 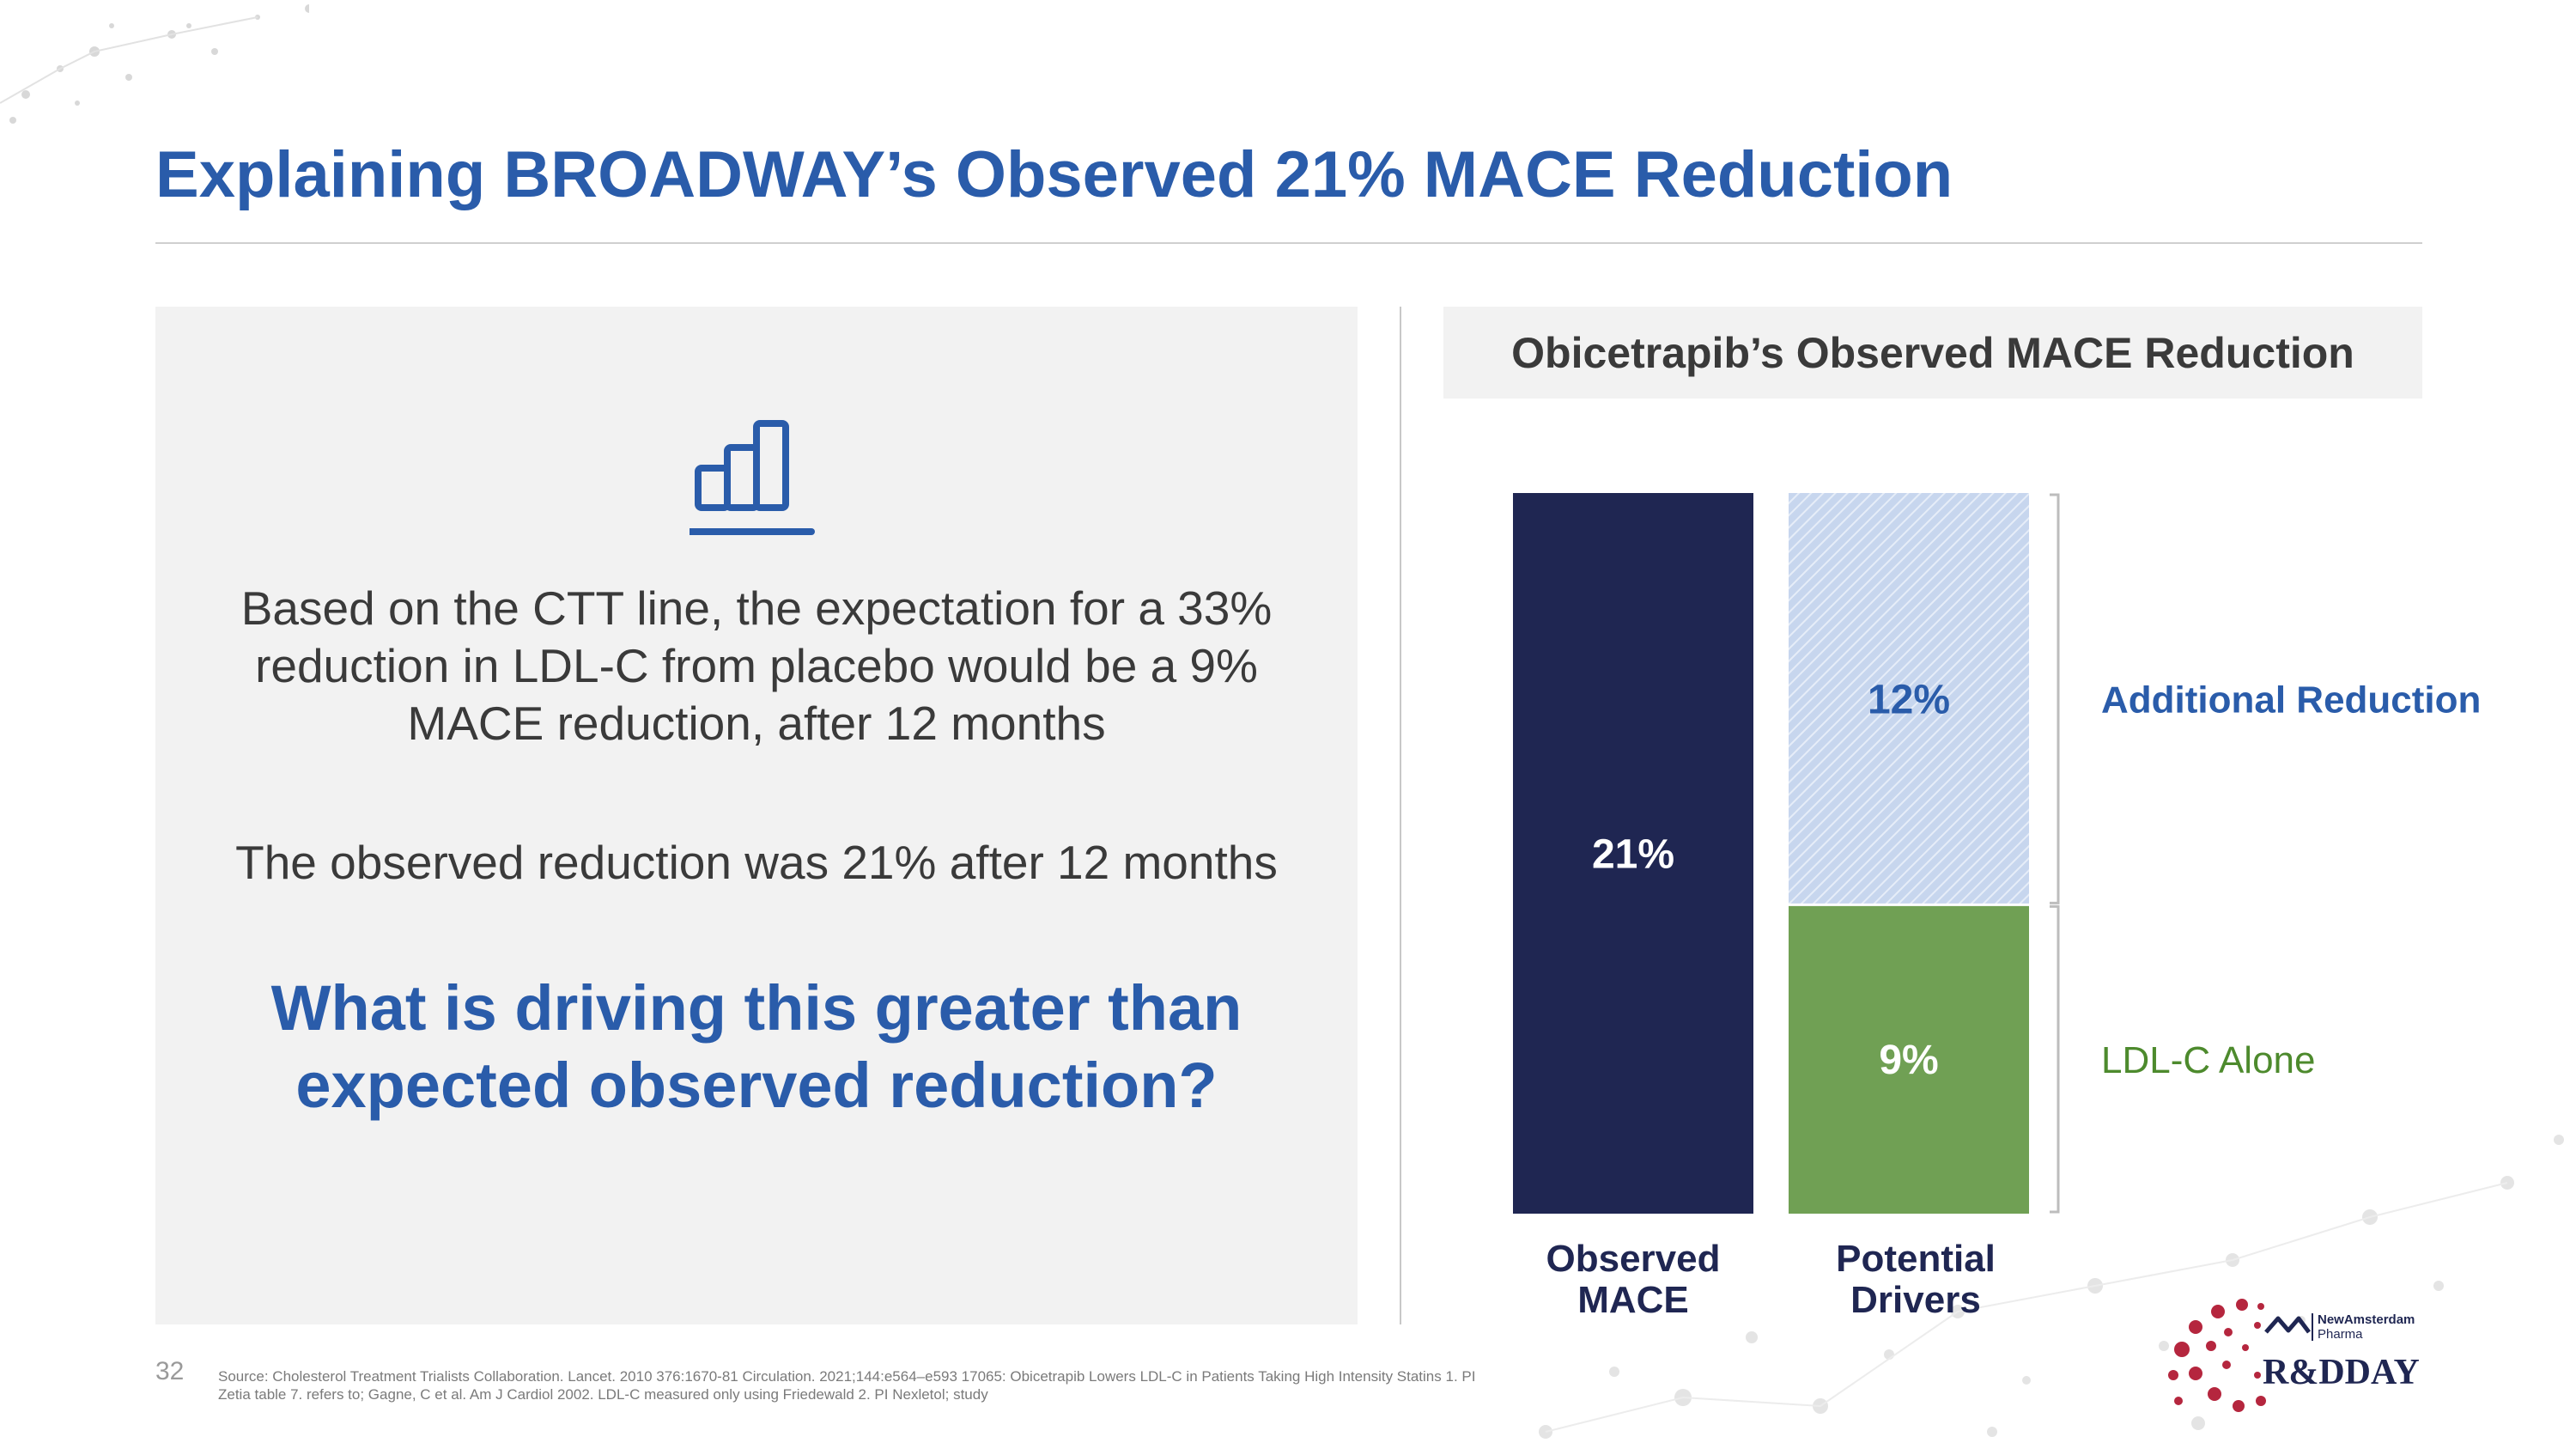 What do you see at coordinates (1288, 243) in the screenshot?
I see `title-divider` at bounding box center [1288, 243].